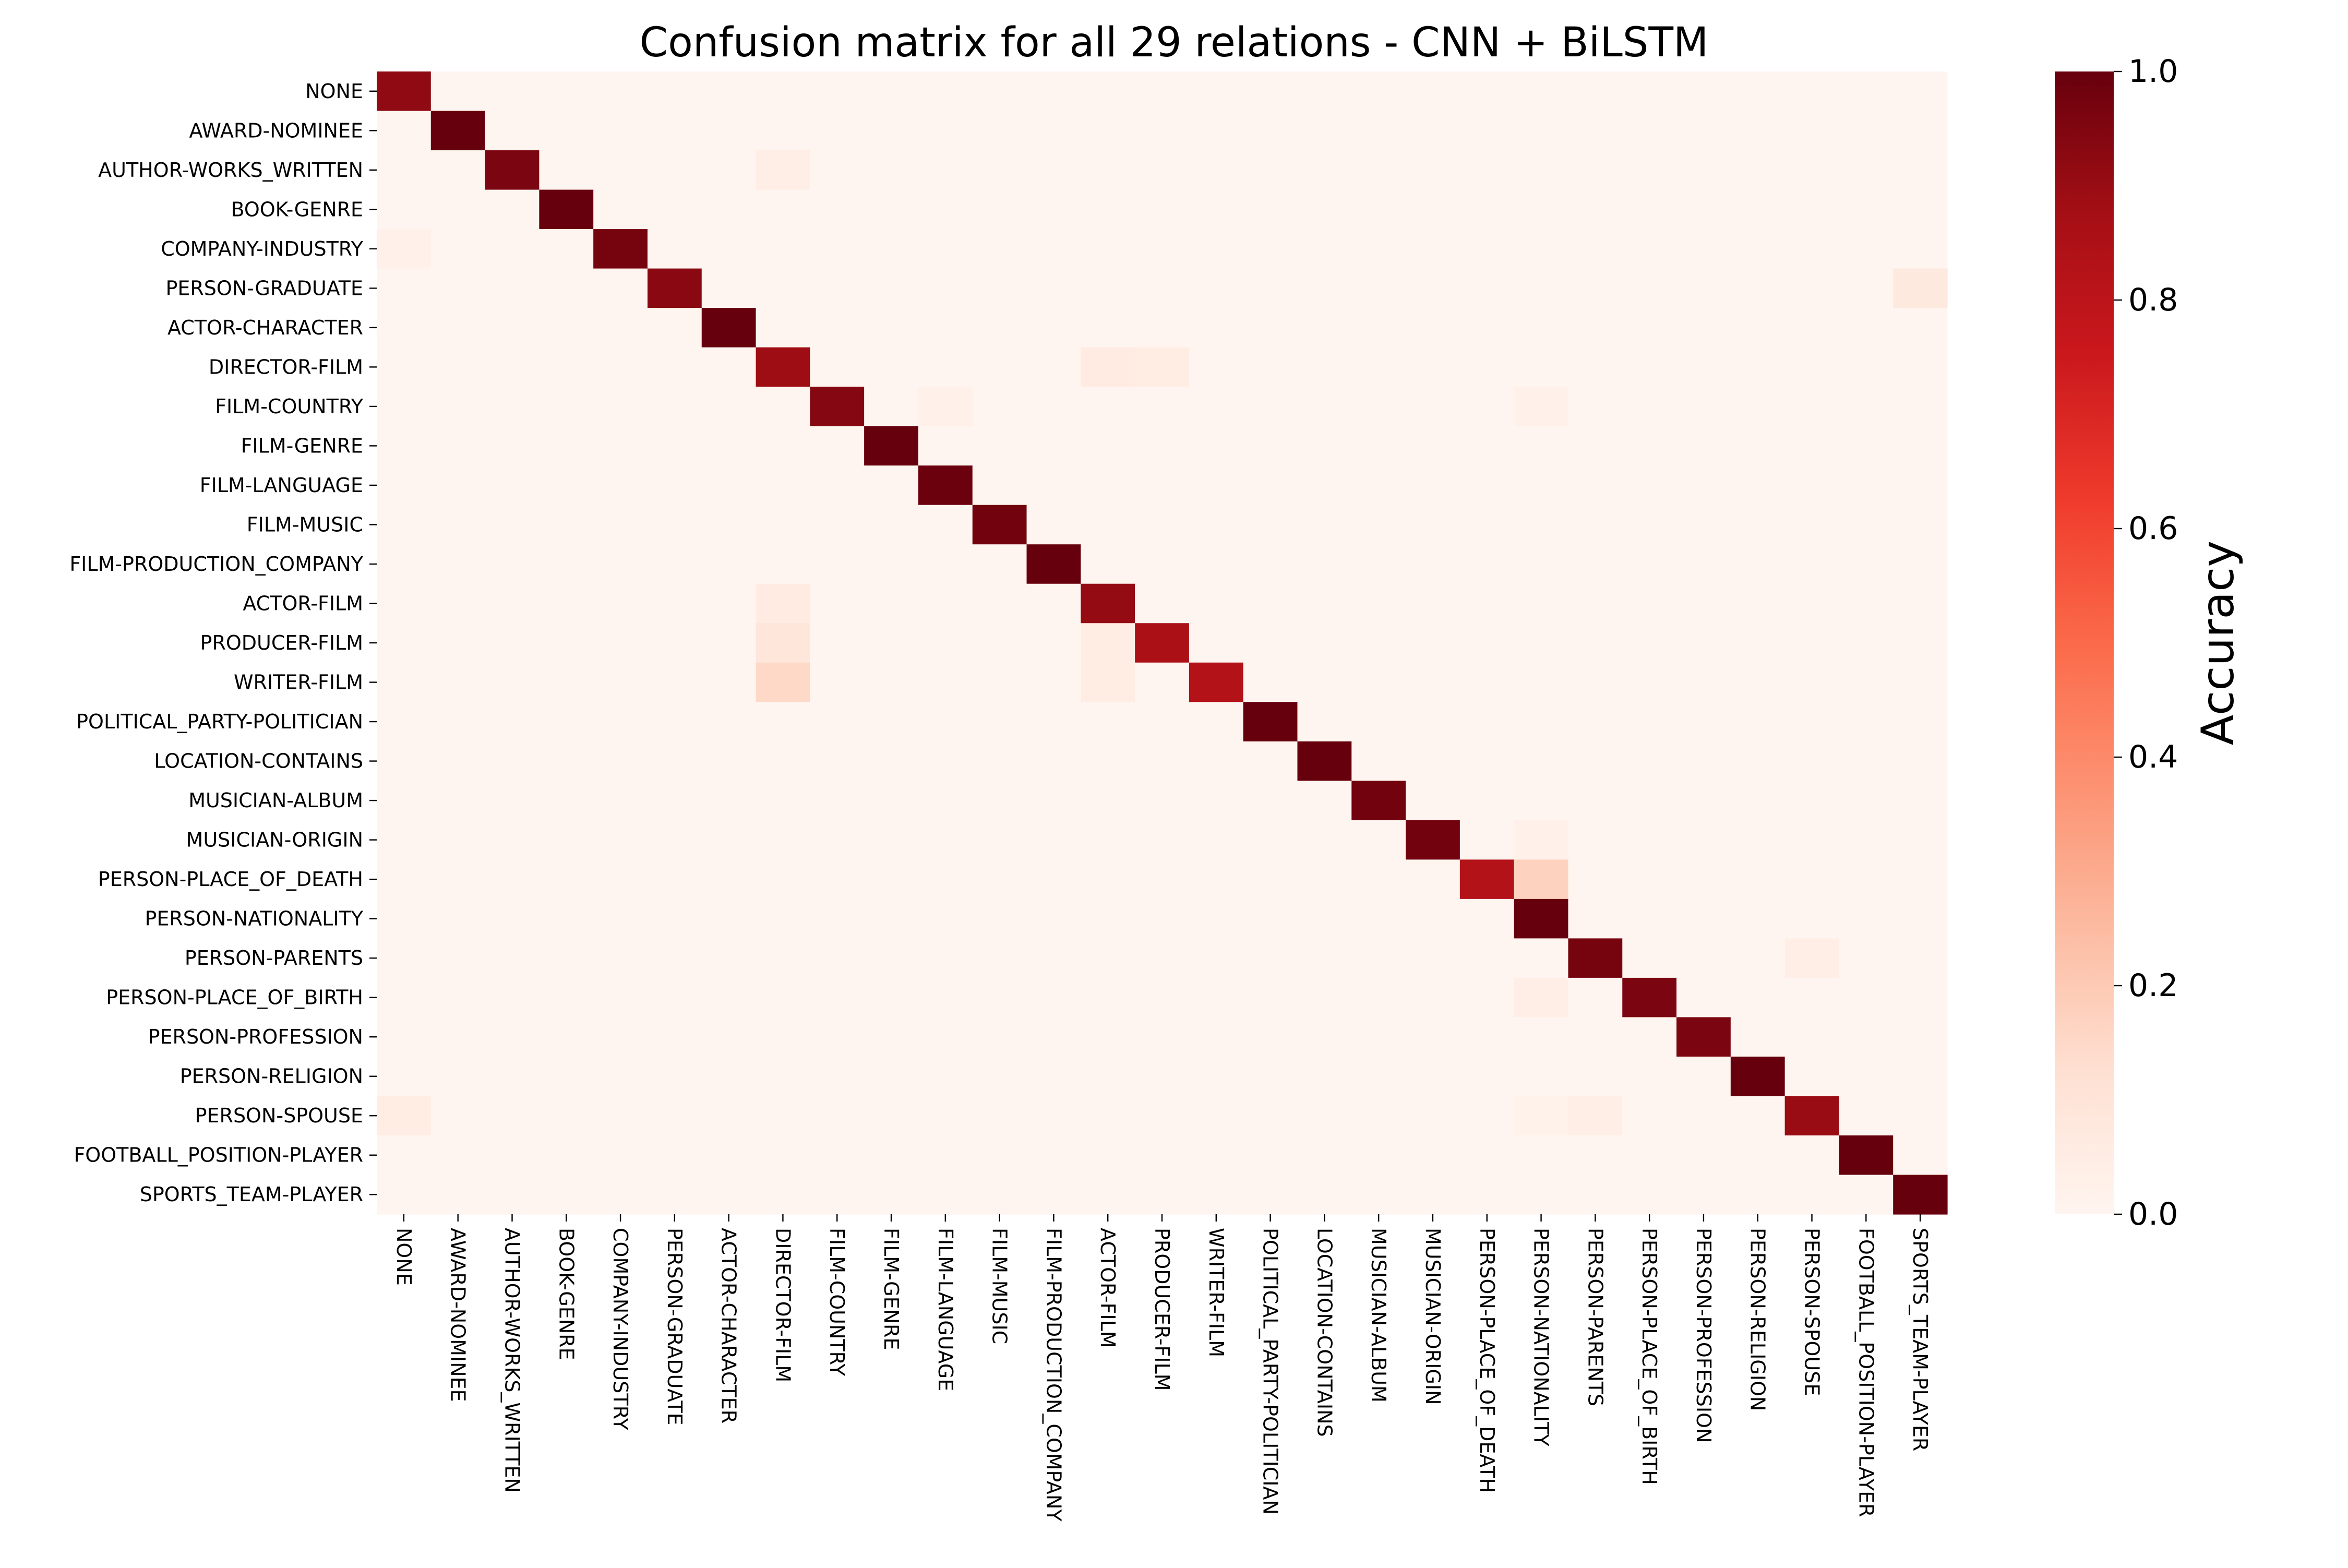  I want to click on colorbar-tick-label: 0.8, so click(2153, 300).